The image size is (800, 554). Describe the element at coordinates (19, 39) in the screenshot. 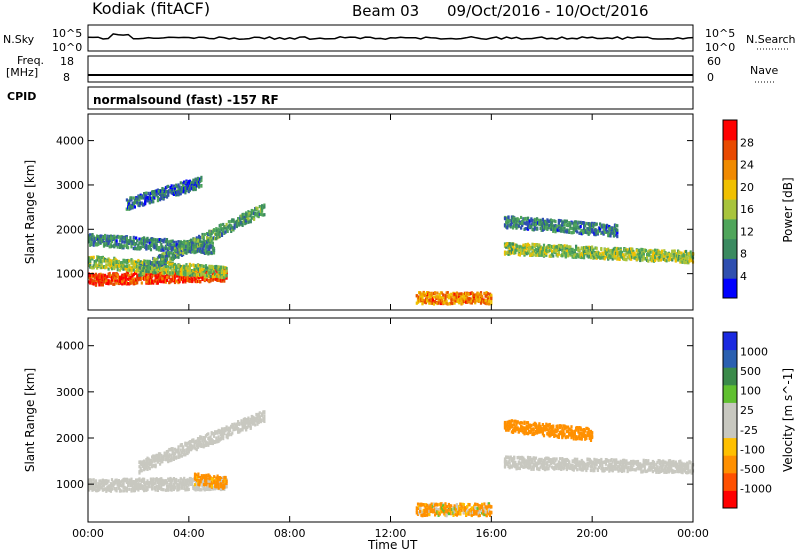

I see `nsky-label: N.Sky` at that location.